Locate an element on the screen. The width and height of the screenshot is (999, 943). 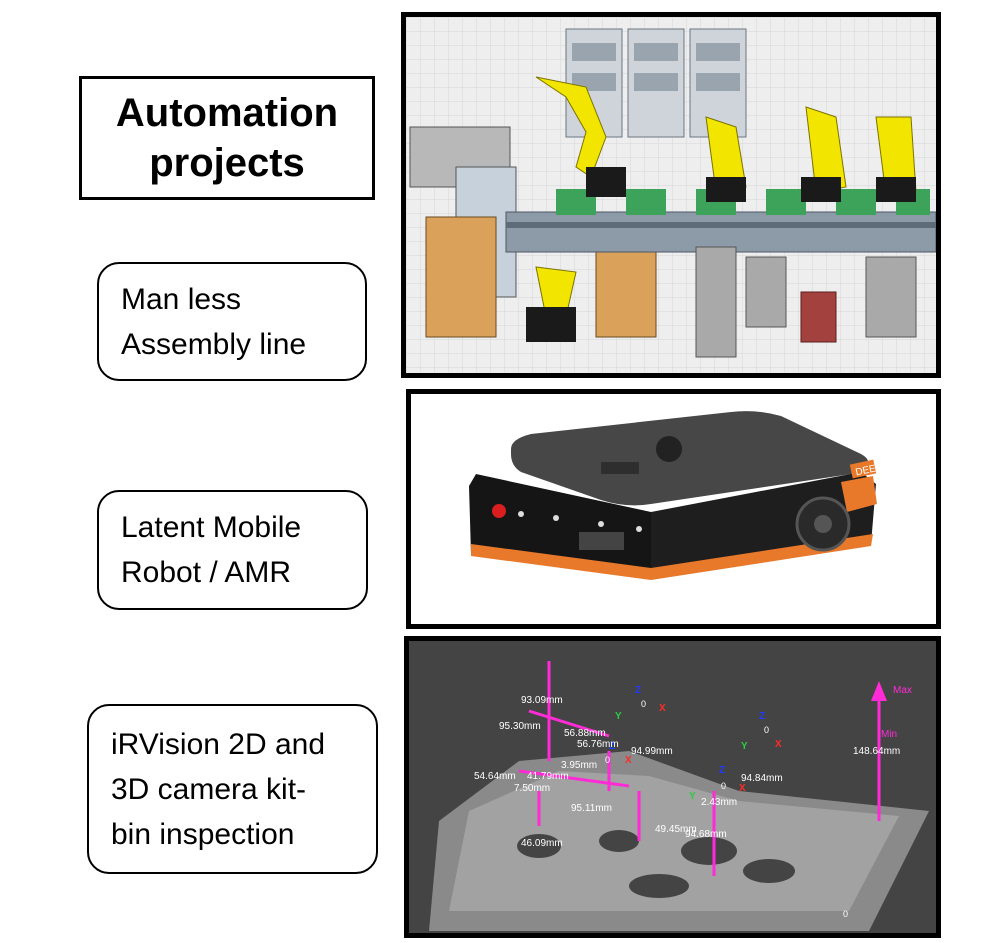
amr-image: DEEE is located at coordinates (673, 509).